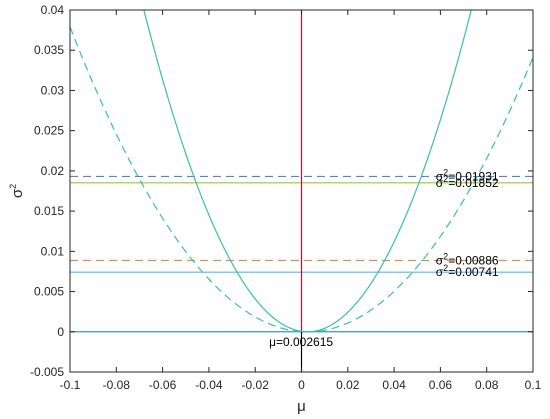 This screenshot has width=550, height=419. What do you see at coordinates (53, 10) in the screenshot?
I see `y-tick-label: 0.04` at bounding box center [53, 10].